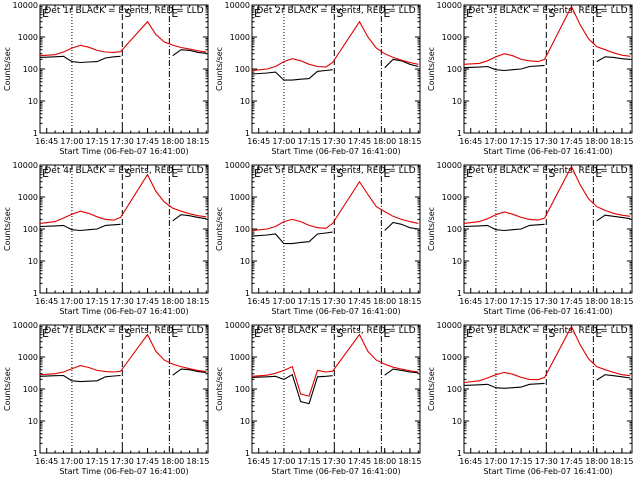  What do you see at coordinates (547, 11) in the screenshot?
I see `panel-title: Det 3r BLACK = Events, RED = LLD` at bounding box center [547, 11].